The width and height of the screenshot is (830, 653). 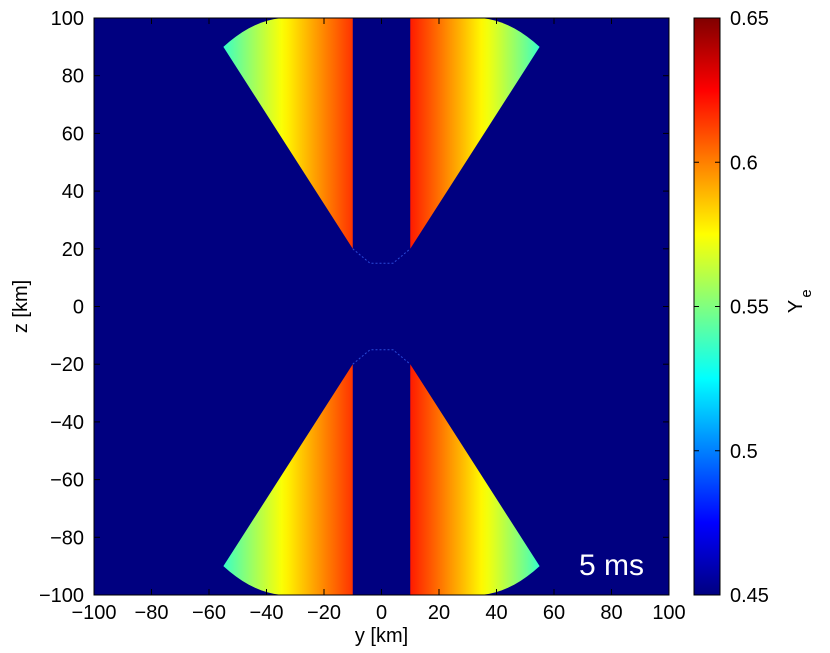 I want to click on lower-right-lobe, so click(x=475, y=479).